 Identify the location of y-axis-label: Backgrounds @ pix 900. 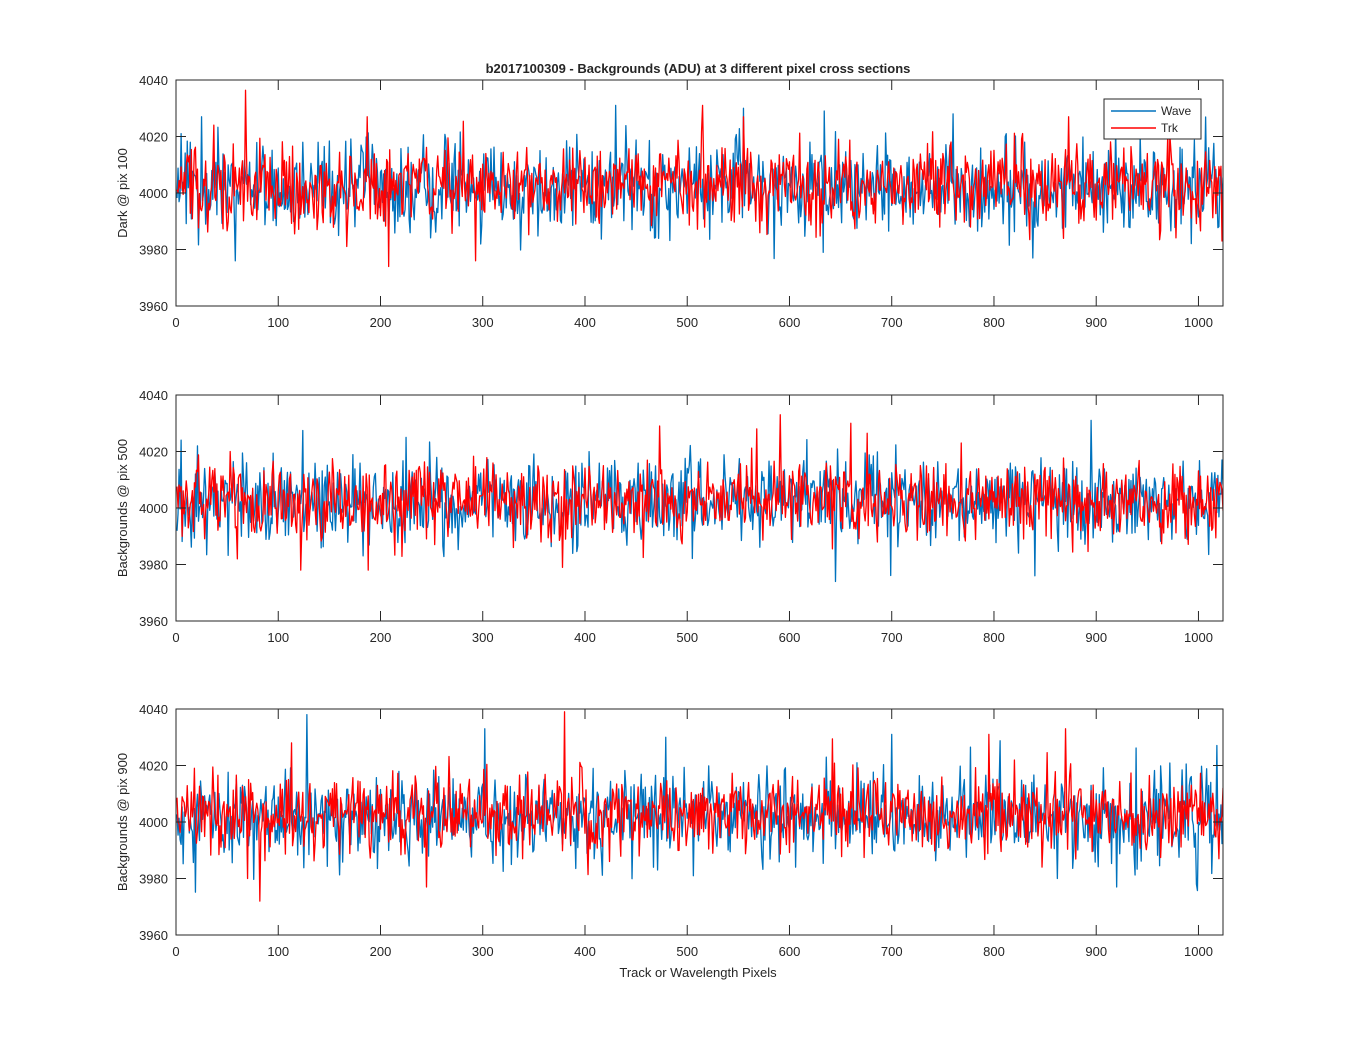
(122, 822).